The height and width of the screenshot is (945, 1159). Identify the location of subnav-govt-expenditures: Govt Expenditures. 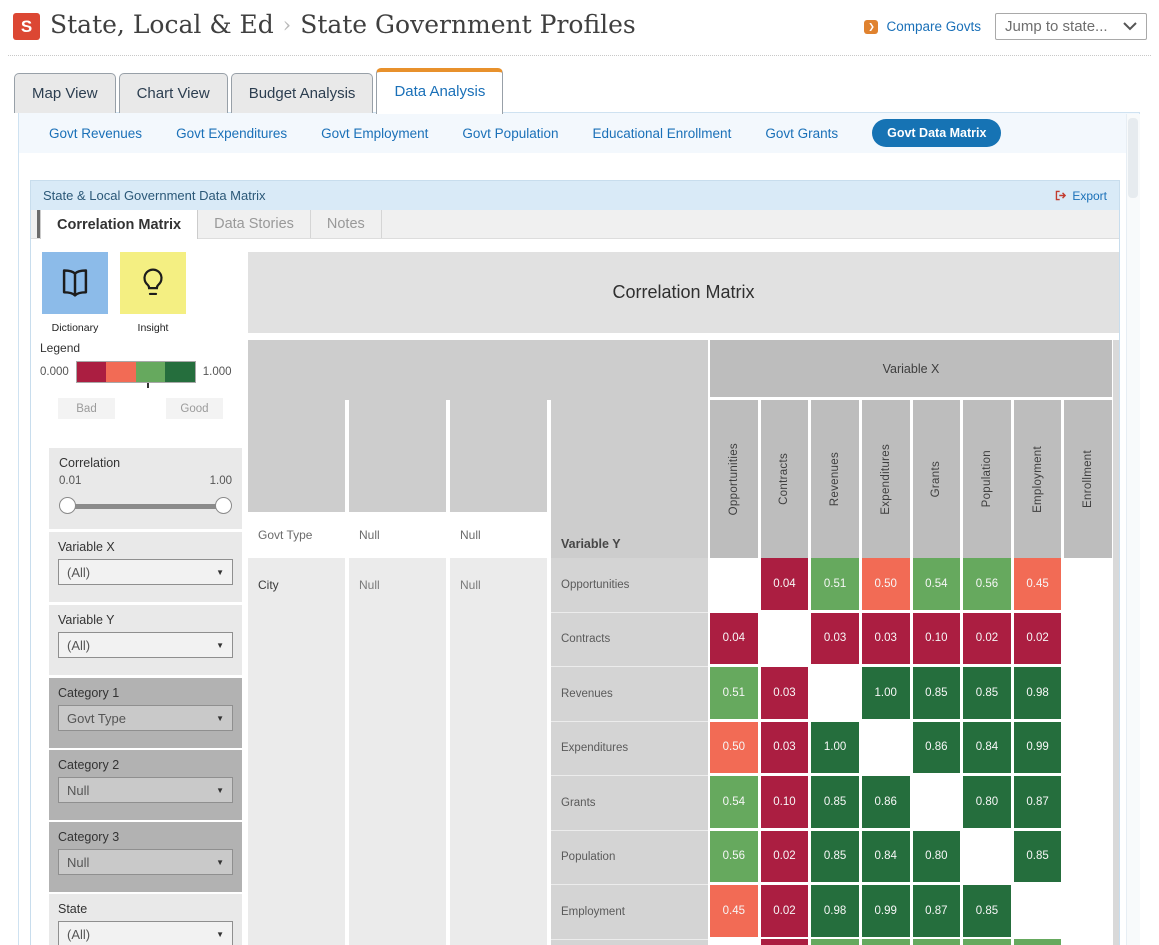
(232, 133).